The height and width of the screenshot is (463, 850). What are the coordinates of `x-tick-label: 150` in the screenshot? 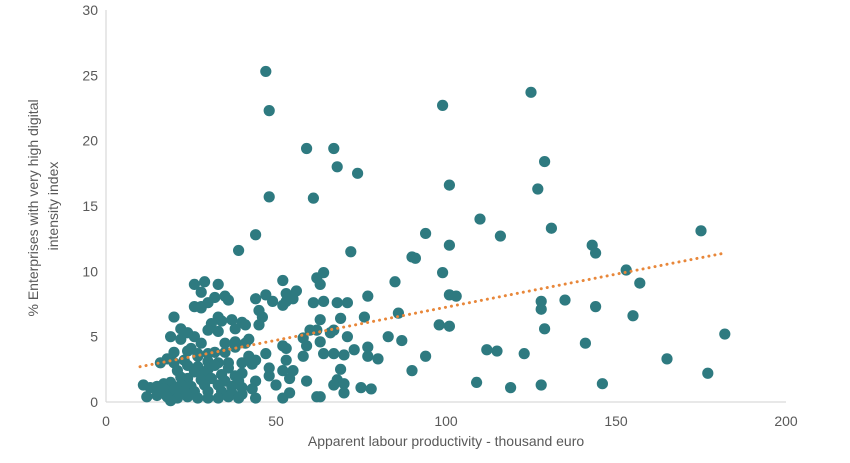 It's located at (616, 421).